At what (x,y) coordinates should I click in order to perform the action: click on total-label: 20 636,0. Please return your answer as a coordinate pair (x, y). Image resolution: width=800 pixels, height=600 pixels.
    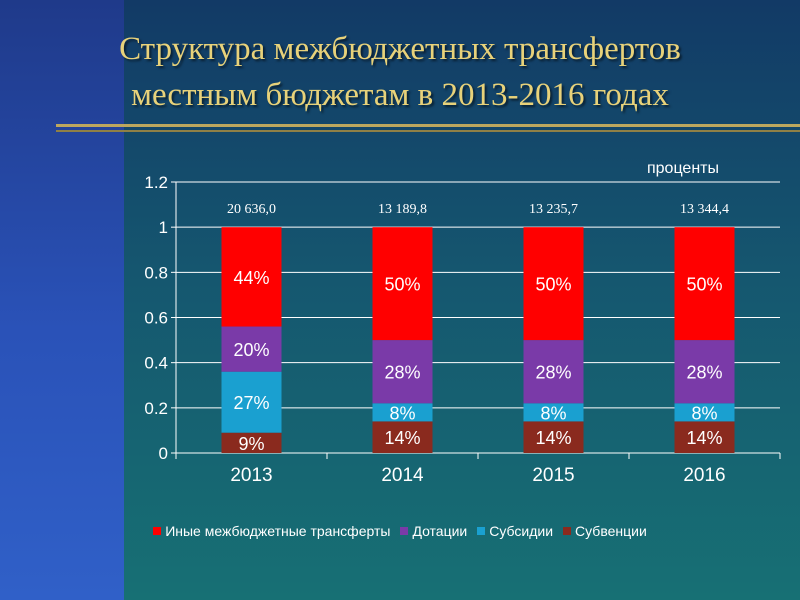
    Looking at the image, I should click on (251, 209).